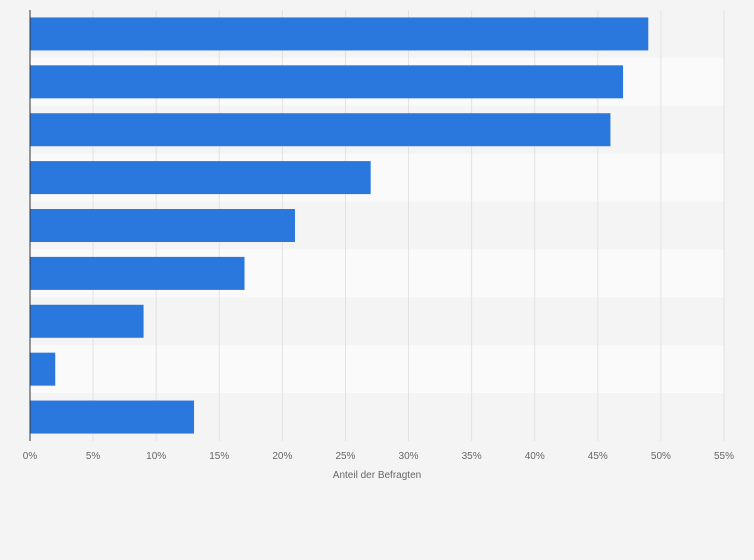 The width and height of the screenshot is (754, 560). I want to click on x-tick-label: 55%, so click(724, 456).